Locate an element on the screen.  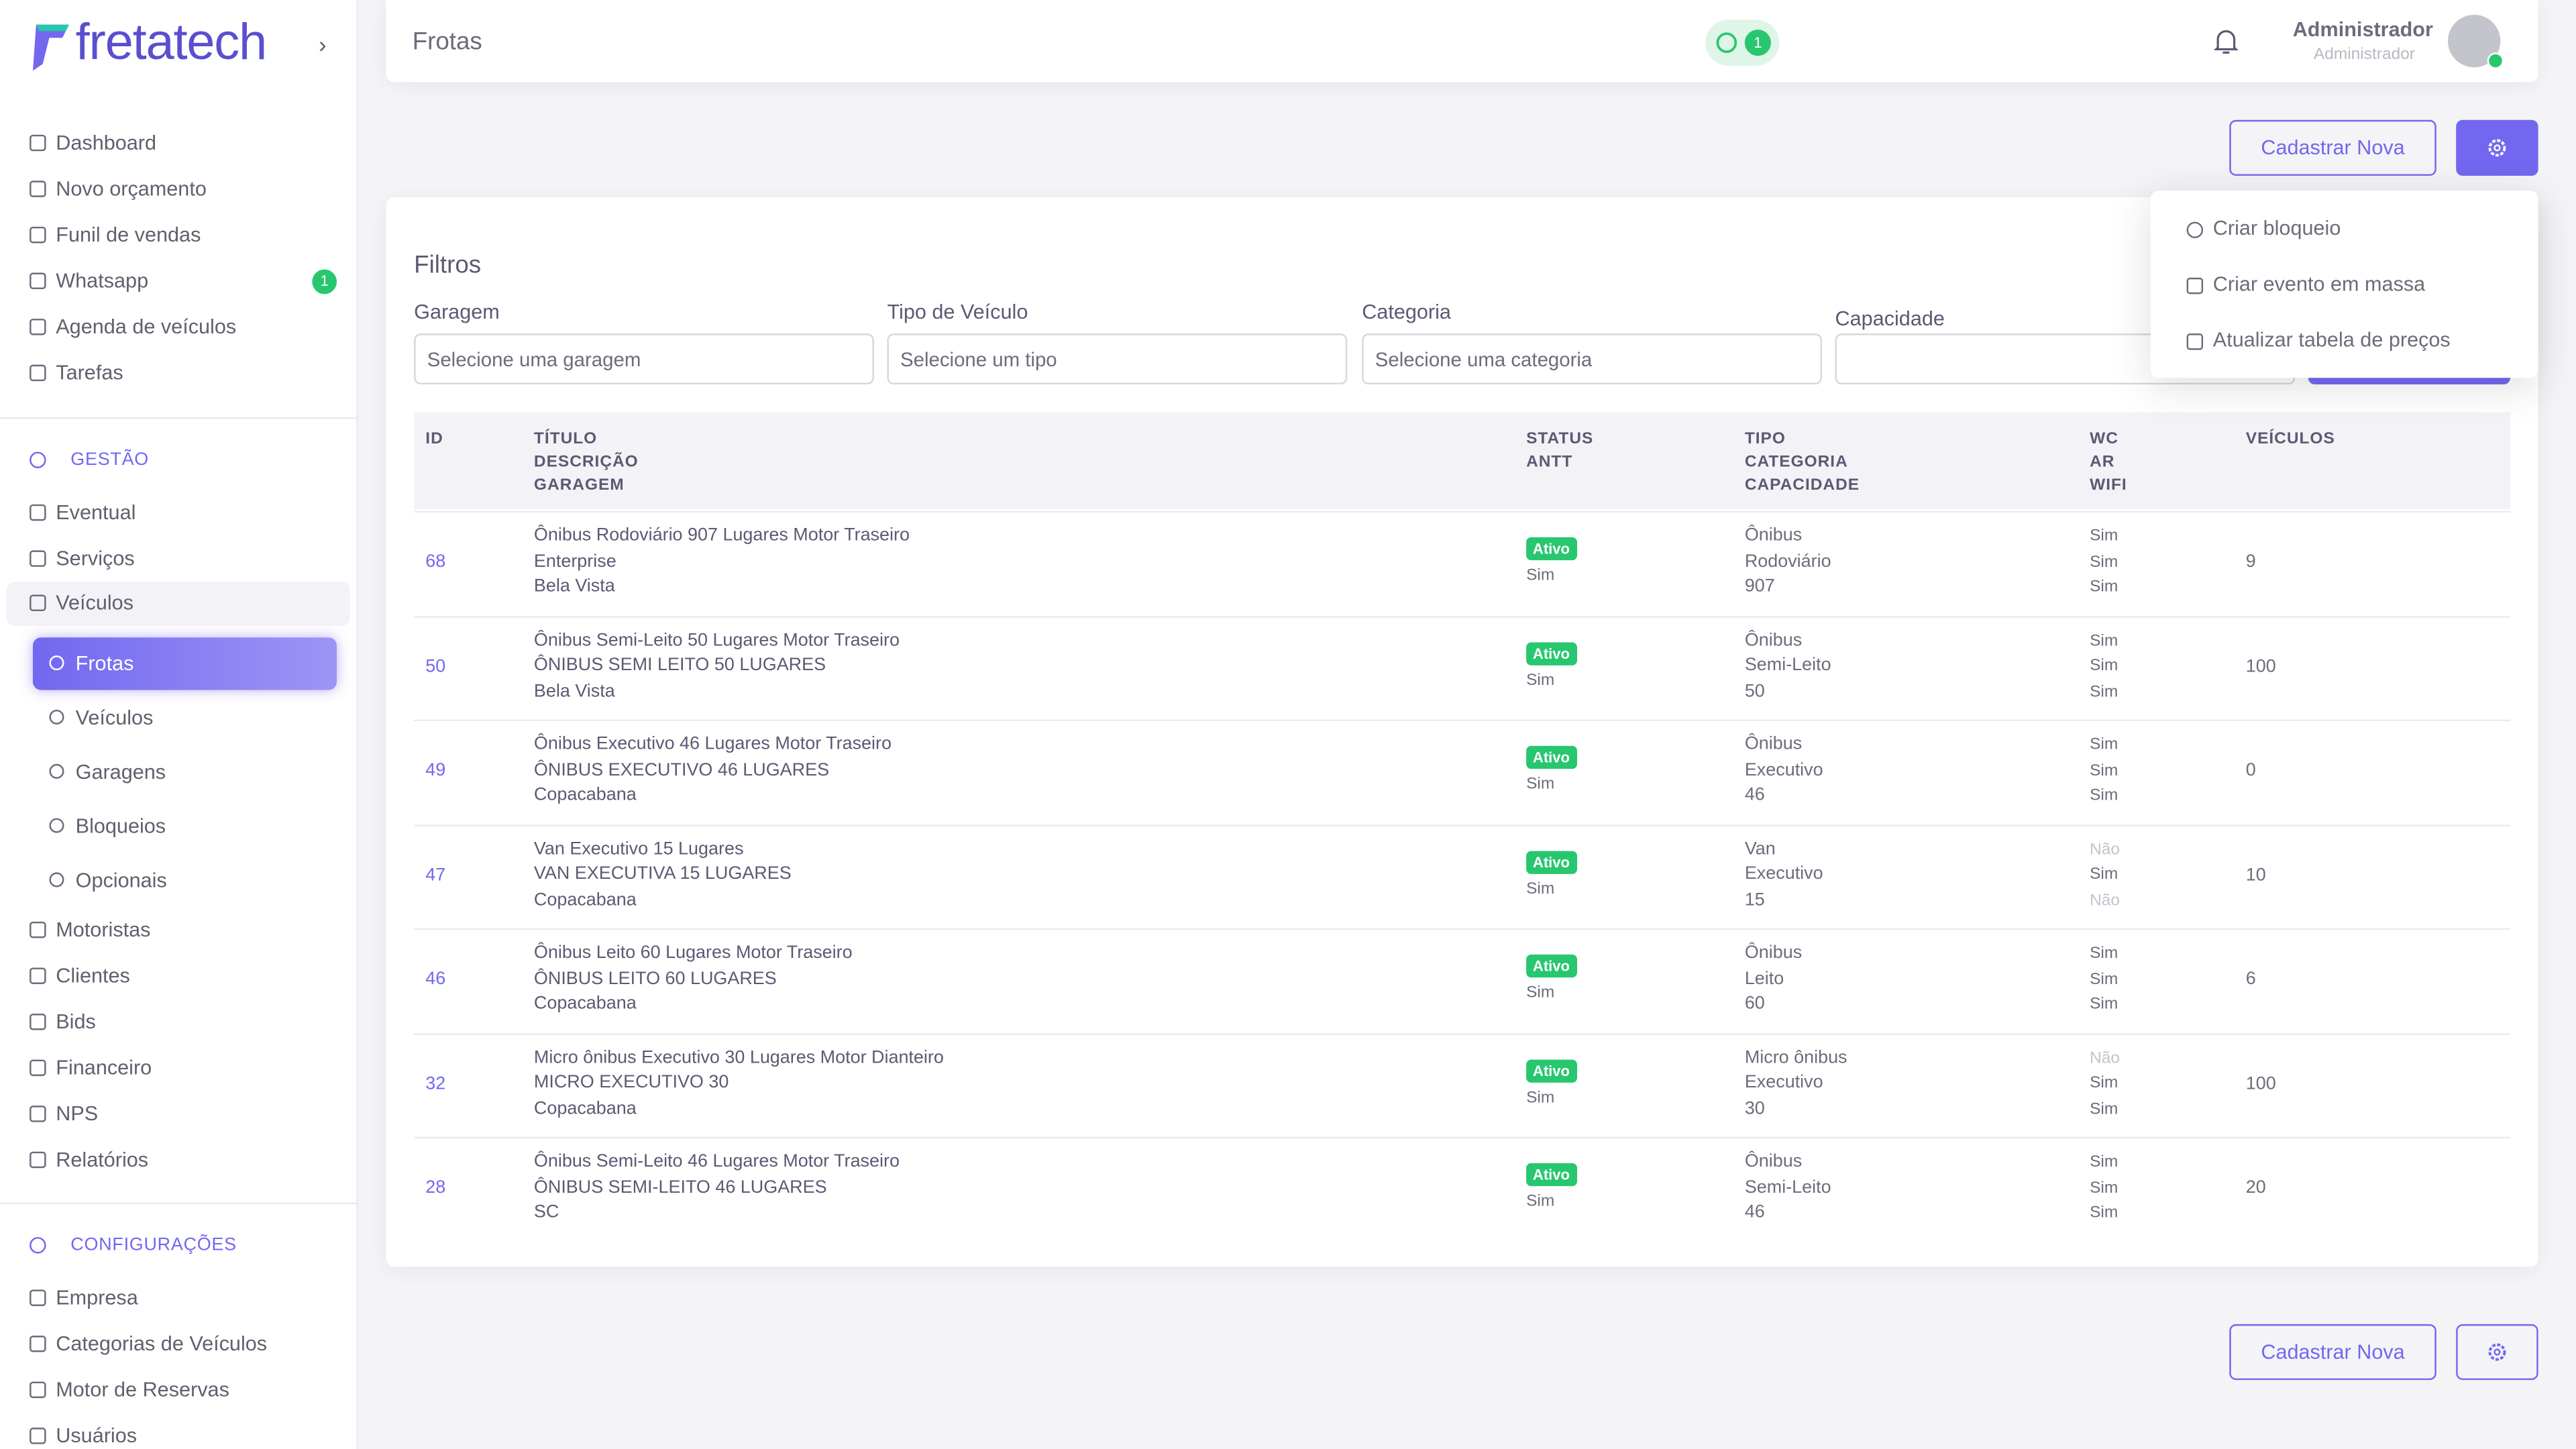
column-header: TIPO is located at coordinates (1765, 439).